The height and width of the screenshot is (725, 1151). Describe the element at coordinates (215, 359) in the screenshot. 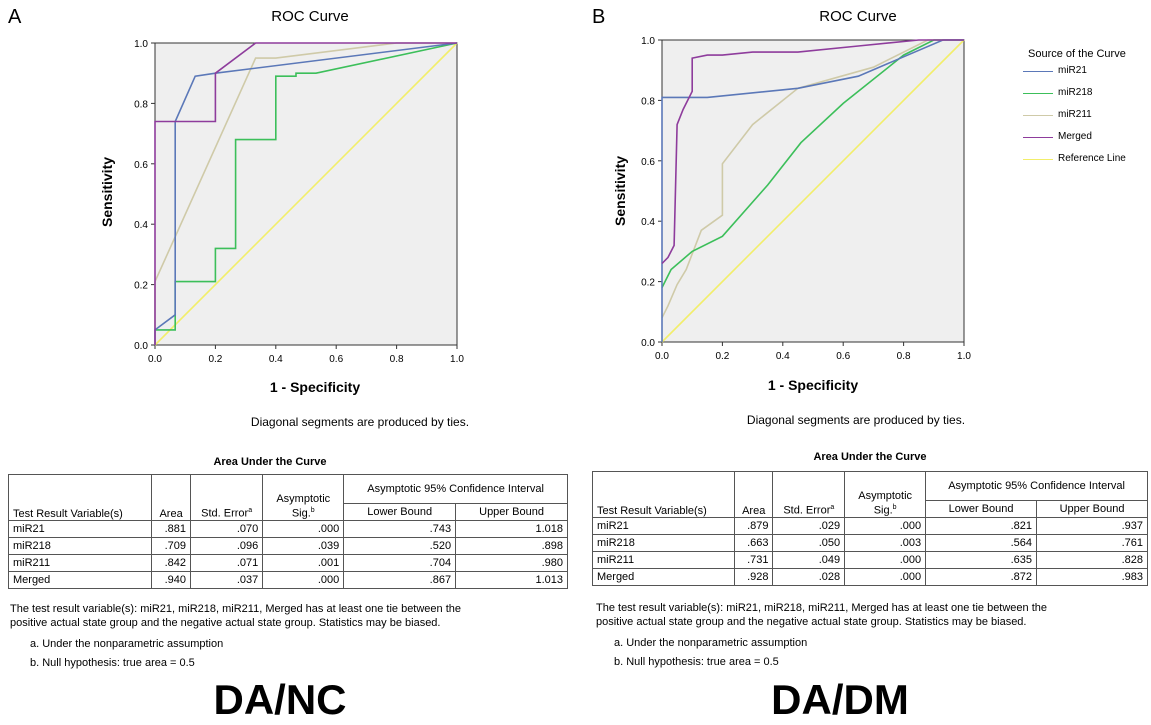

I see `panel-a-x-tick-label: 0.2` at that location.